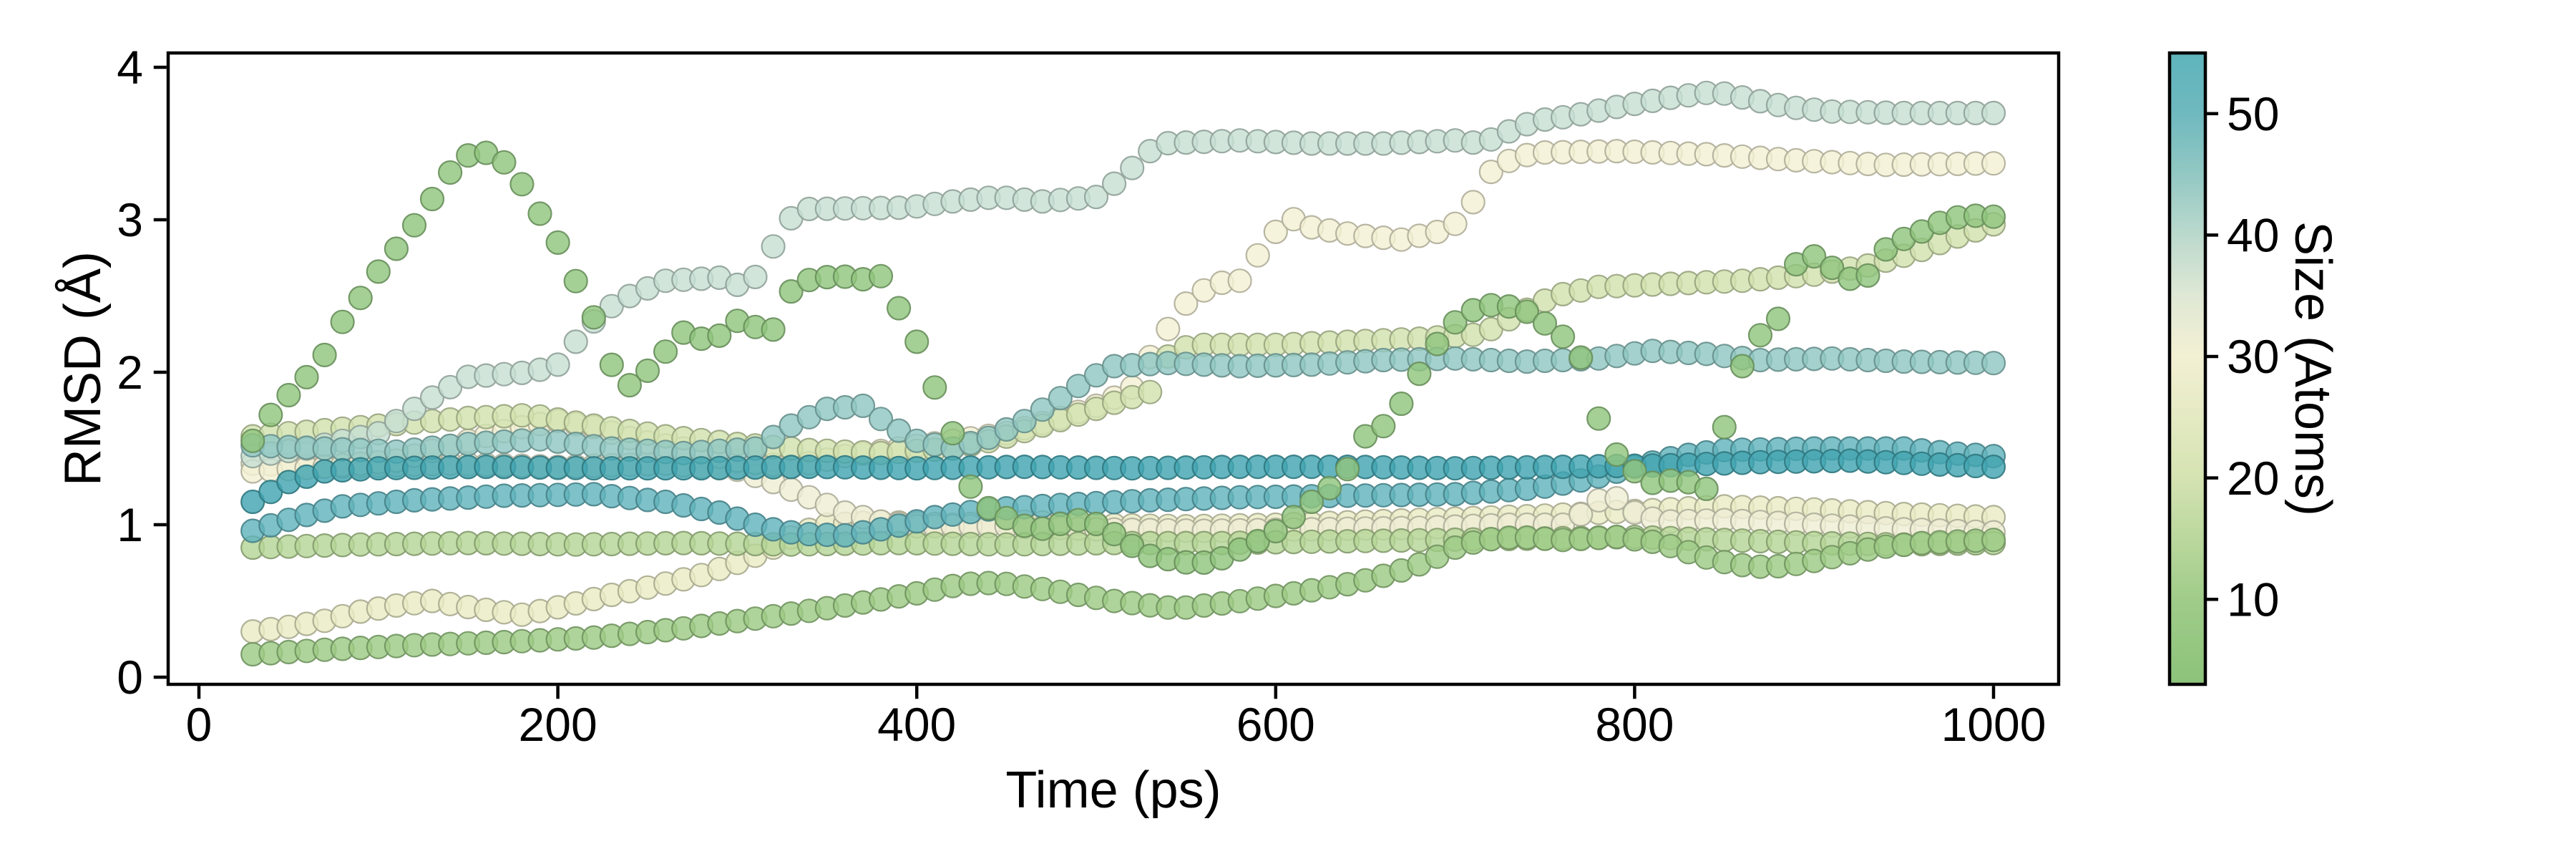 Image resolution: width=2576 pixels, height=859 pixels. I want to click on x-tick-label: 600, so click(1275, 724).